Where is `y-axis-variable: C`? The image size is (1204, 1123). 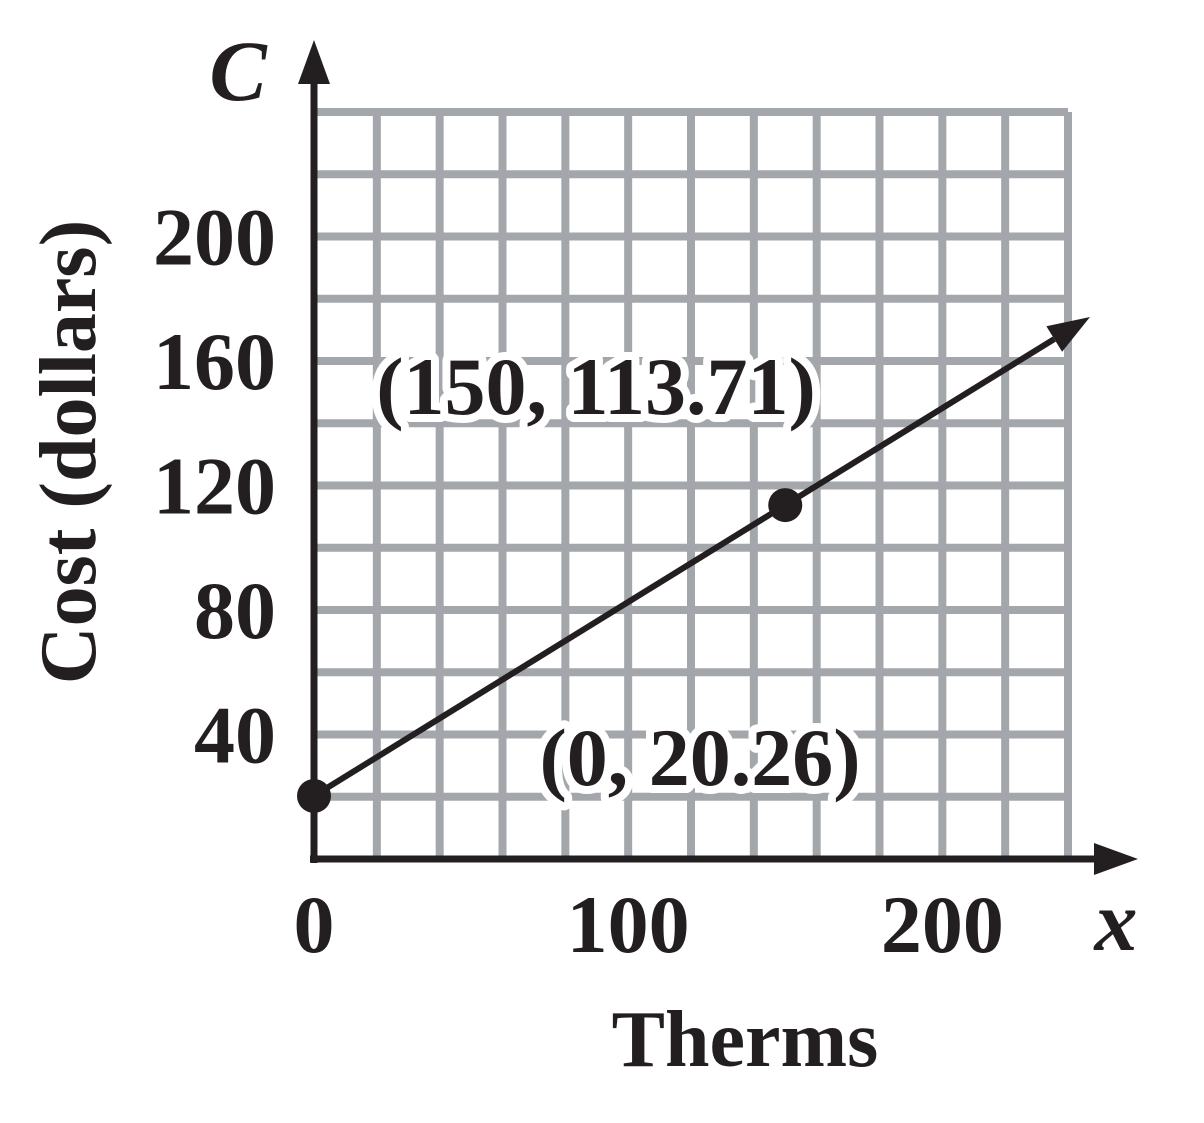 y-axis-variable: C is located at coordinates (238, 71).